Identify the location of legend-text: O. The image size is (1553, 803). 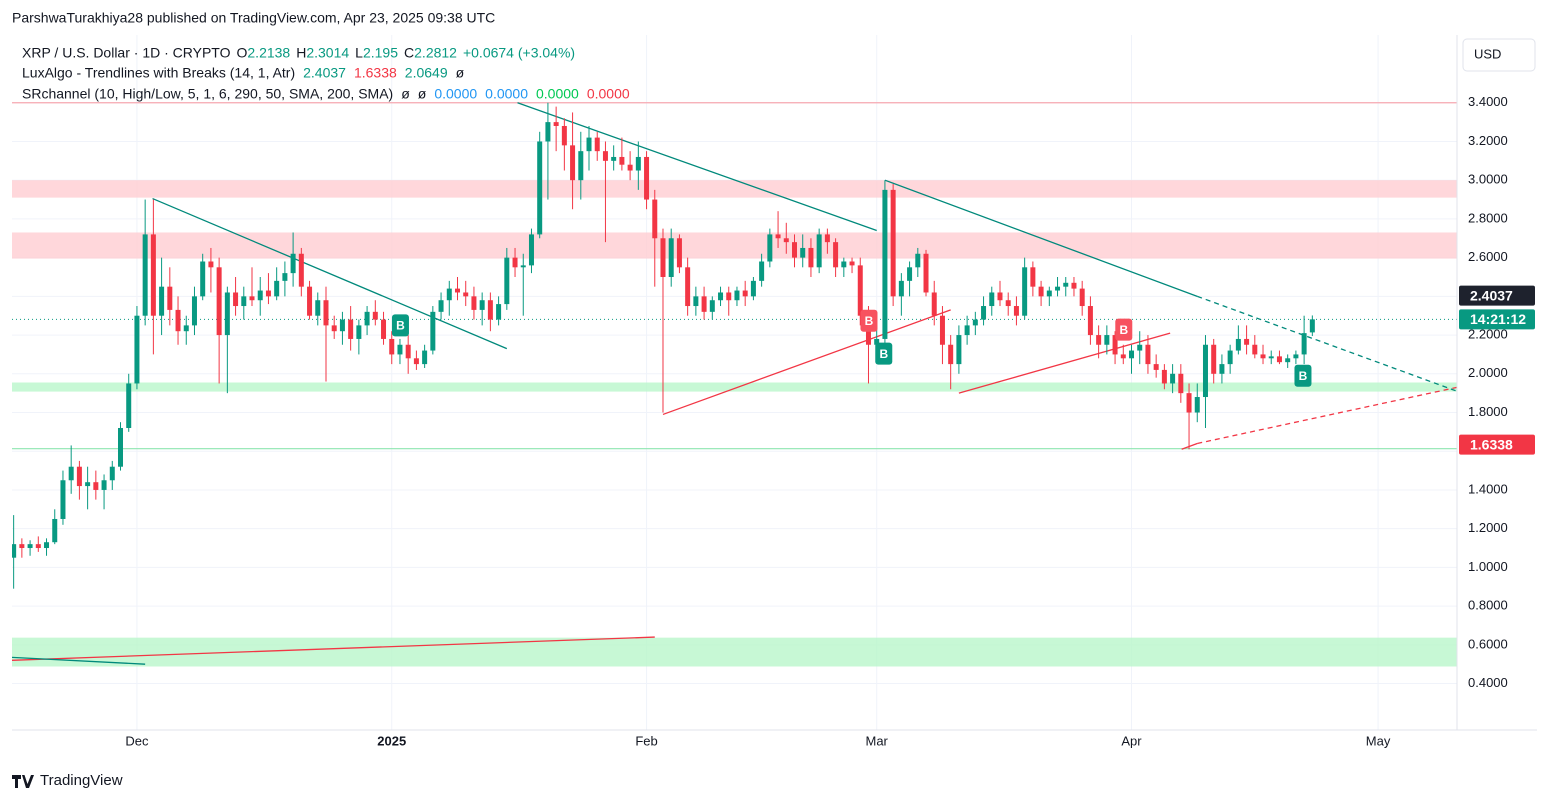
(242, 53).